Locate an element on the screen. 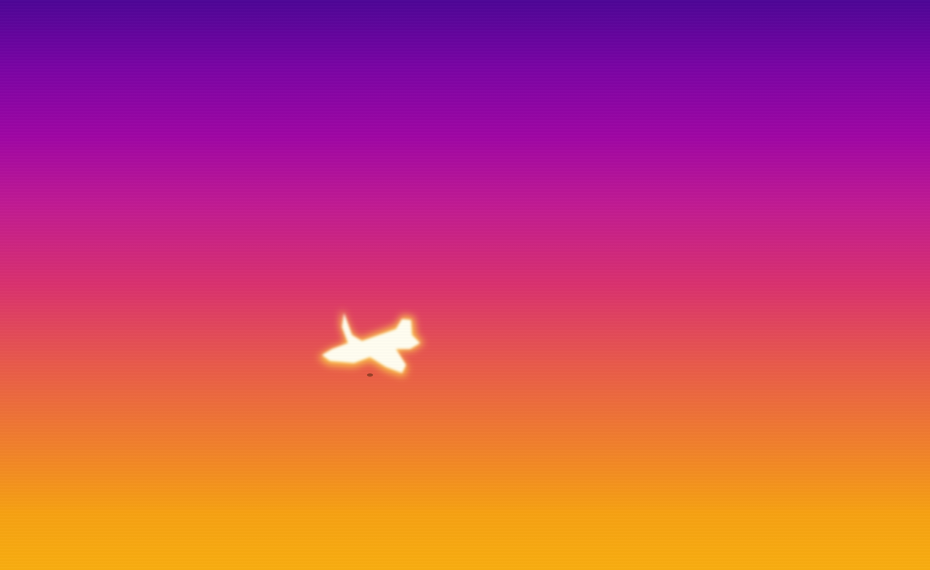 The image size is (930, 570). airplane-icon is located at coordinates (371, 343).